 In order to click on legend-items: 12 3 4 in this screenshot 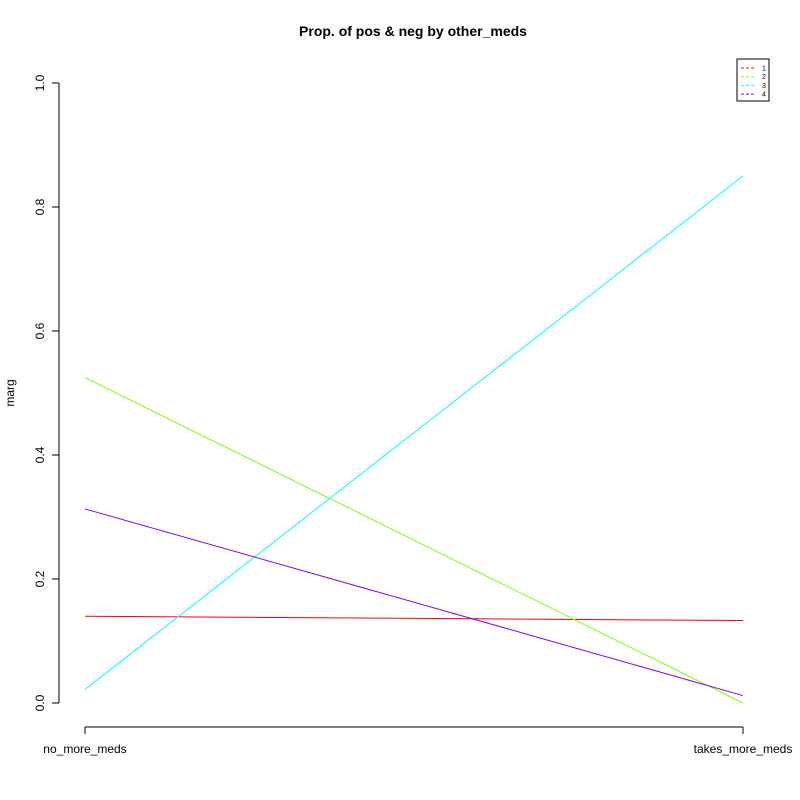, I will do `click(753, 82)`.